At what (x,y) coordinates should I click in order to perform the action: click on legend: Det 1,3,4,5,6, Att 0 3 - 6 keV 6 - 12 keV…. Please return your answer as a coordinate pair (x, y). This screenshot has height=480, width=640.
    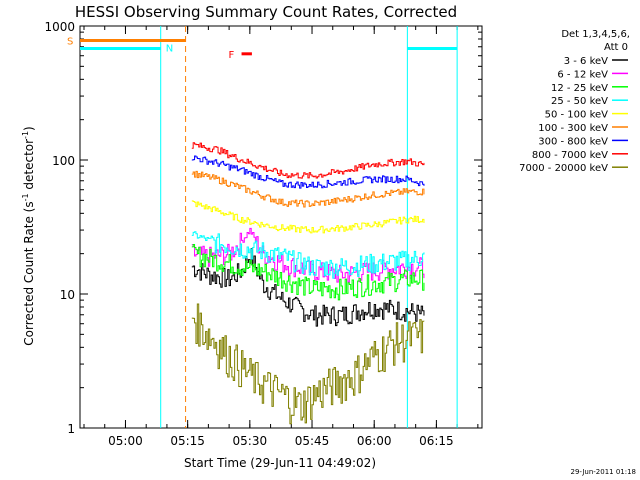
    Looking at the image, I should click on (574, 101).